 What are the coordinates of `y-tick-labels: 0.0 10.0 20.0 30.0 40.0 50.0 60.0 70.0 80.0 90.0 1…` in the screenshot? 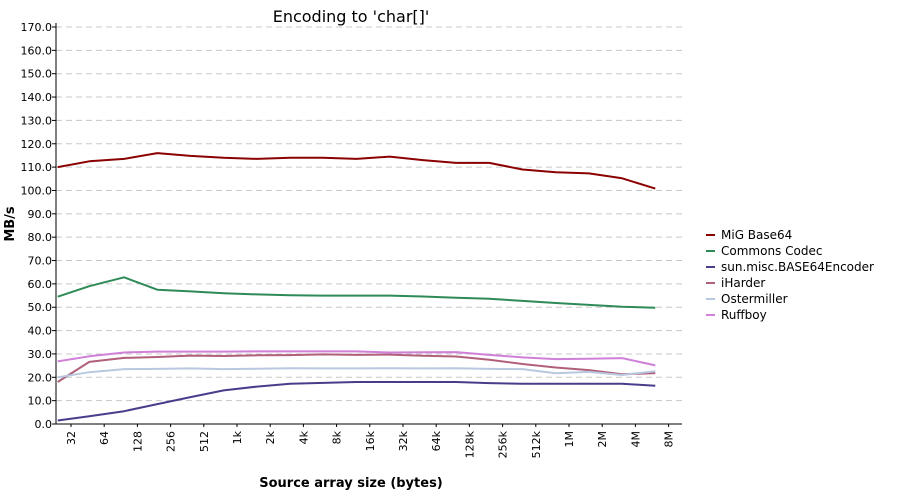 It's located at (37, 226).